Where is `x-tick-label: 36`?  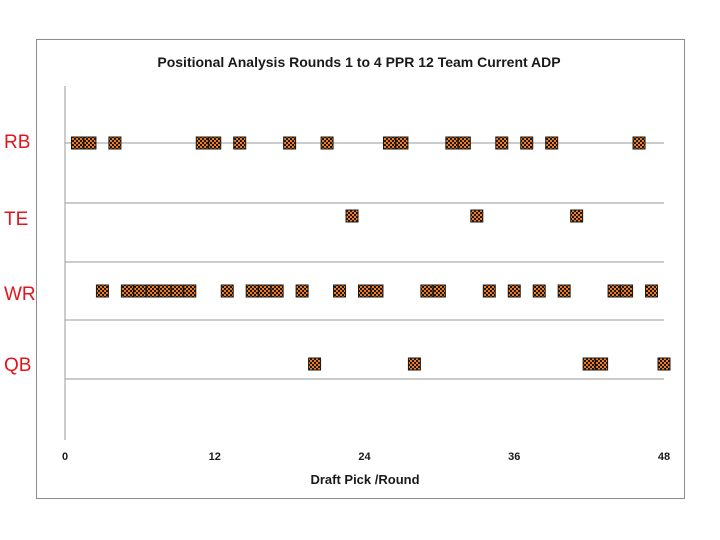
x-tick-label: 36 is located at coordinates (514, 457).